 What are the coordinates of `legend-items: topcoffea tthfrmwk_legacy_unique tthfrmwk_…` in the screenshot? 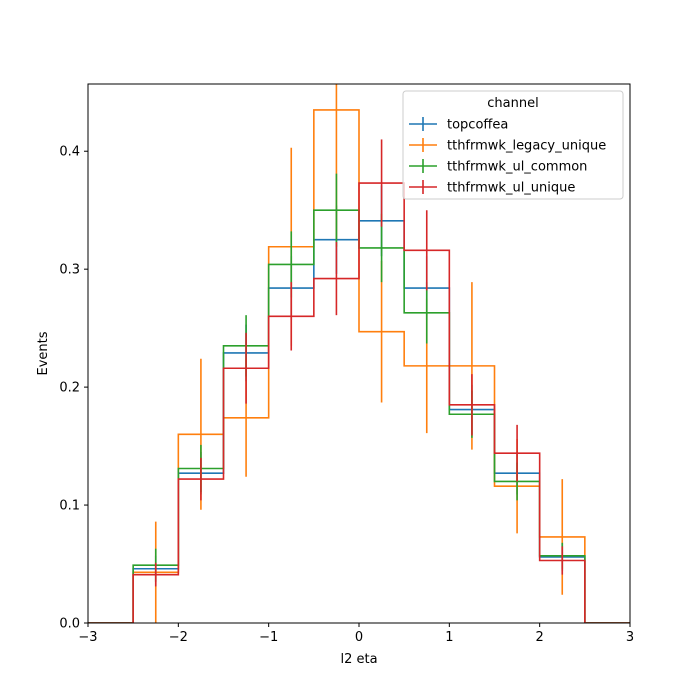 It's located at (507, 156).